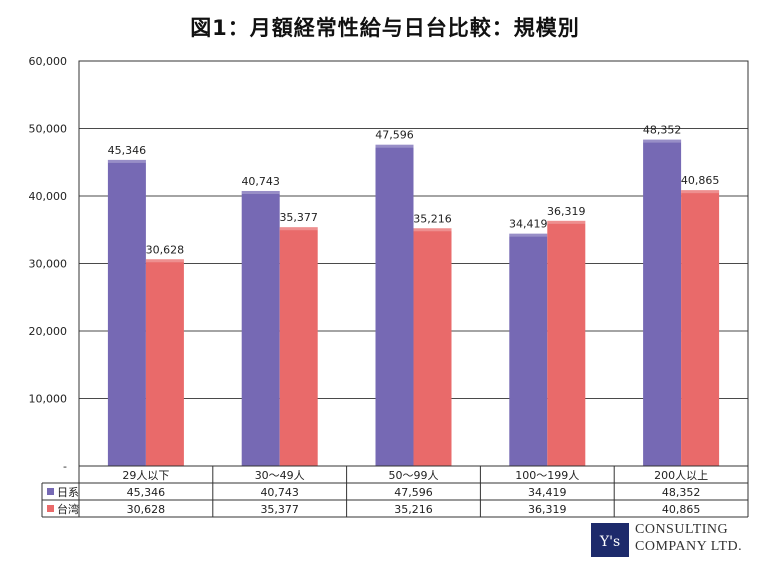  Describe the element at coordinates (68, 509) in the screenshot. I see `legend-label: 台湾` at that location.